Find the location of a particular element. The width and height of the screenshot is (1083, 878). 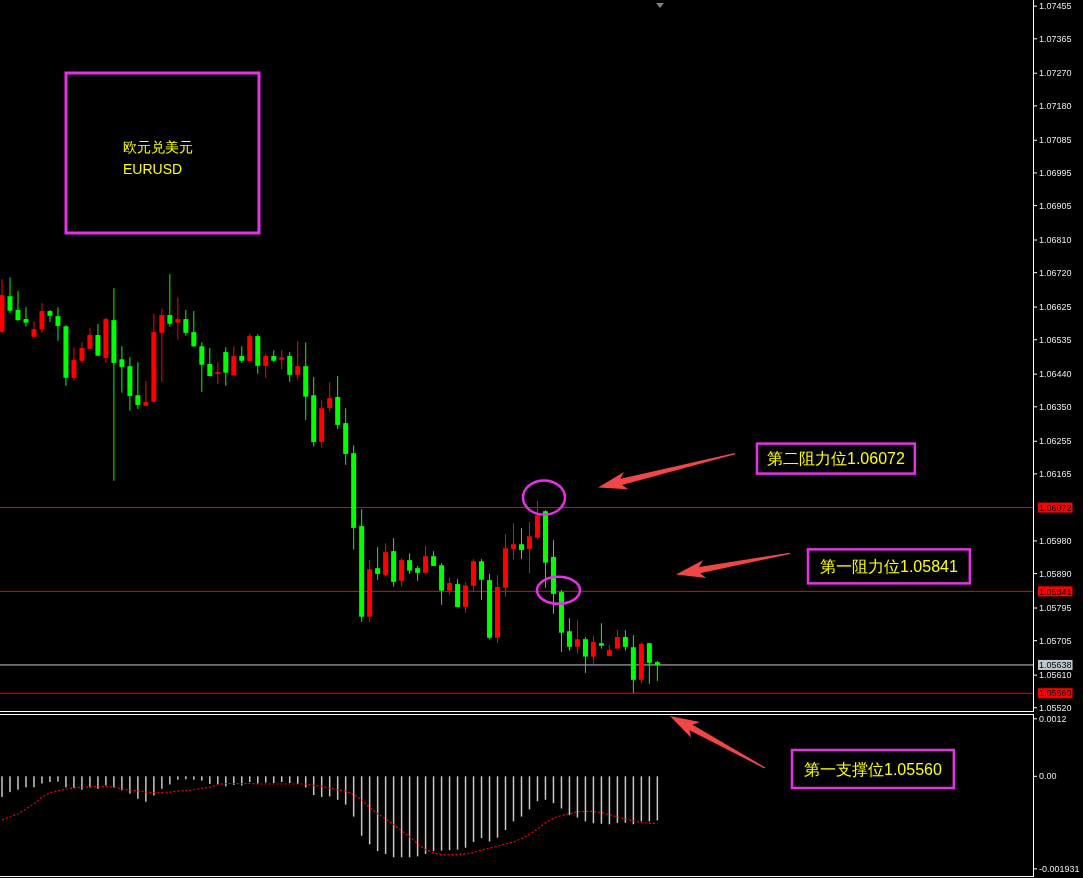

y-tick-label: 1.06995 is located at coordinates (1055, 173).